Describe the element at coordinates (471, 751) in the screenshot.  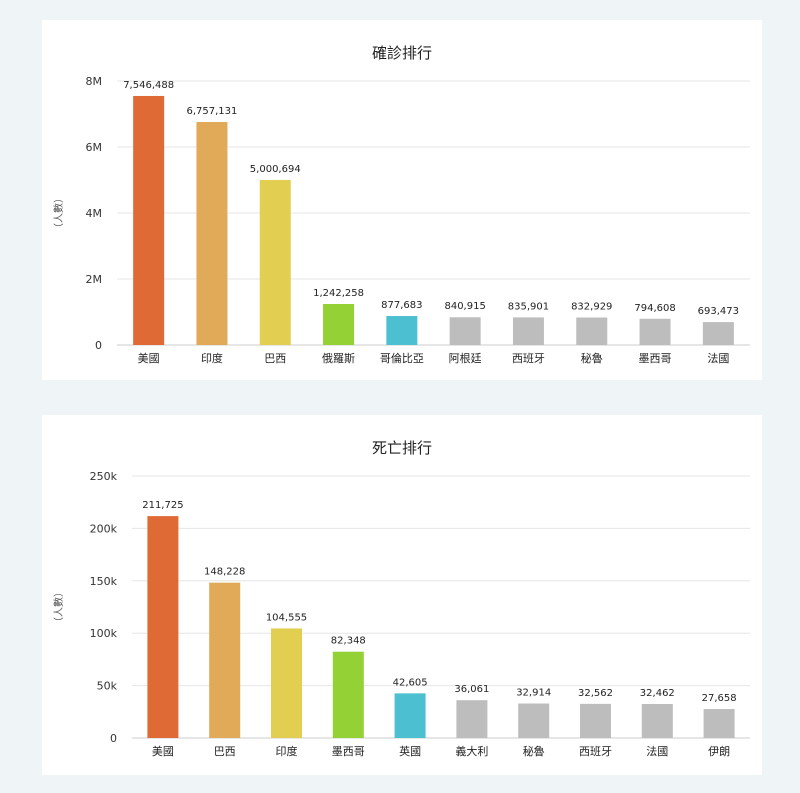
I see `deaths-category-label: 義大利` at that location.